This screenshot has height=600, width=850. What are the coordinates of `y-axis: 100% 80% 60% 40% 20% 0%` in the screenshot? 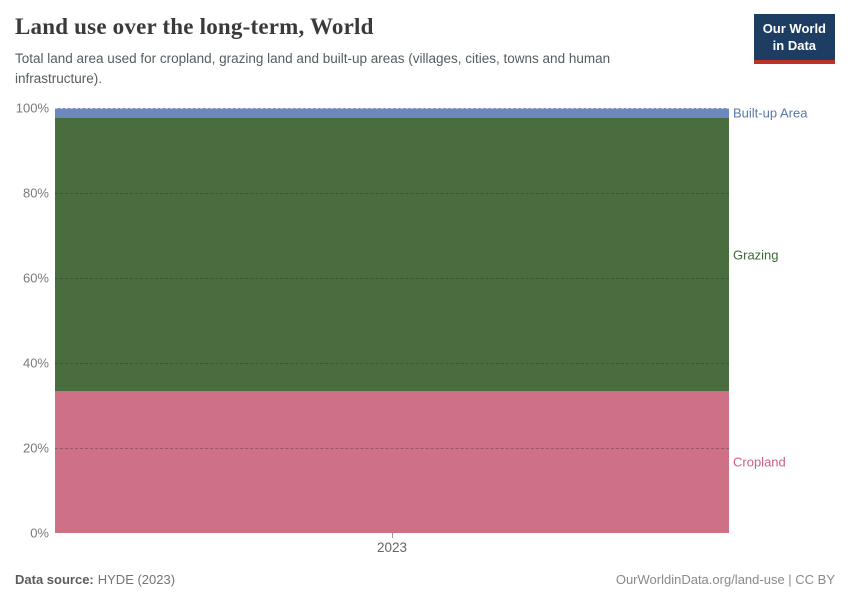 It's located at (24, 321).